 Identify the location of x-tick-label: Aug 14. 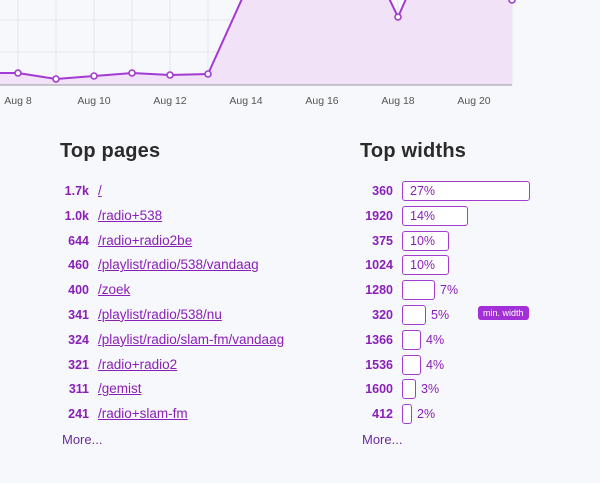
(245, 101).